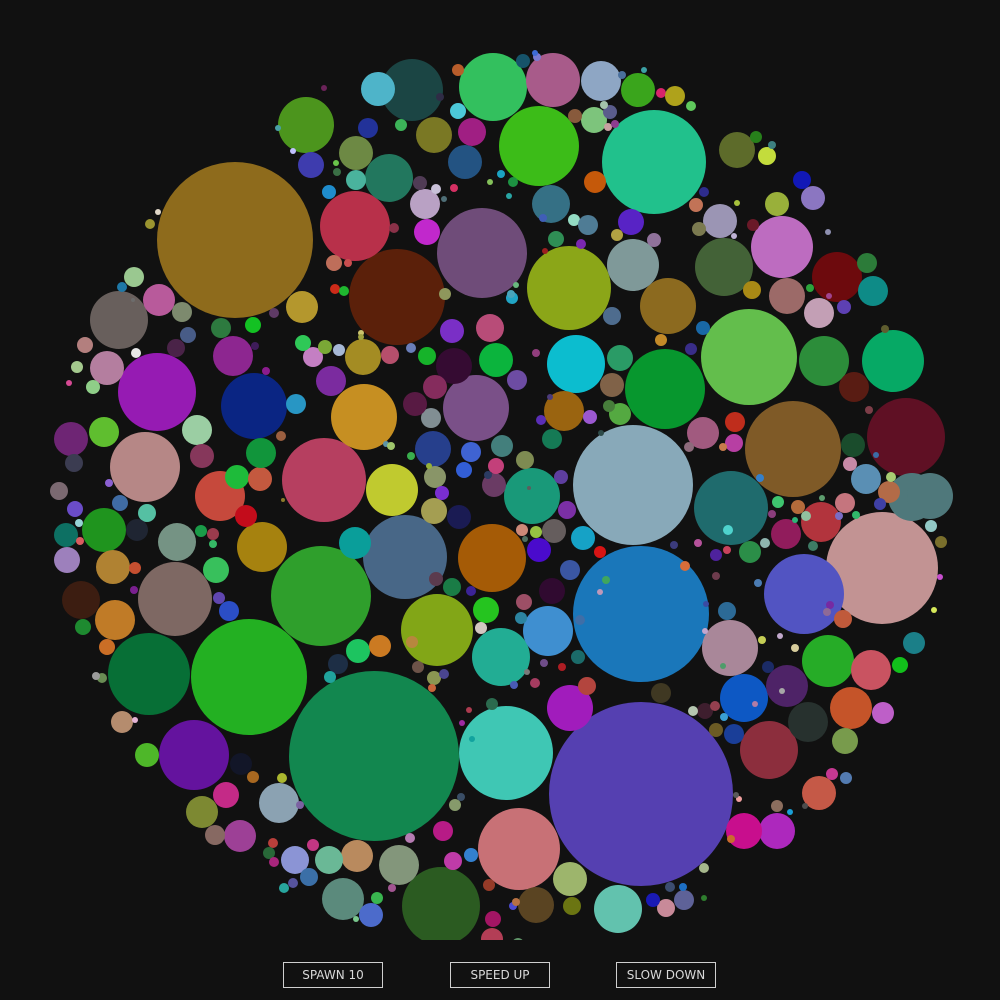 This screenshot has height=1000, width=1000. I want to click on spawn-10-button: SPAWN 10, so click(333, 975).